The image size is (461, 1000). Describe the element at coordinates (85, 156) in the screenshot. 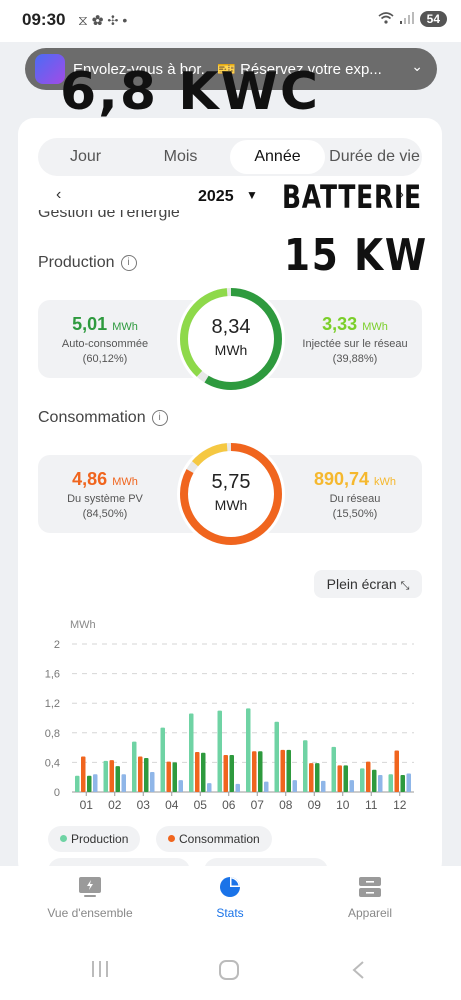

I see `tab-day: Jour` at that location.